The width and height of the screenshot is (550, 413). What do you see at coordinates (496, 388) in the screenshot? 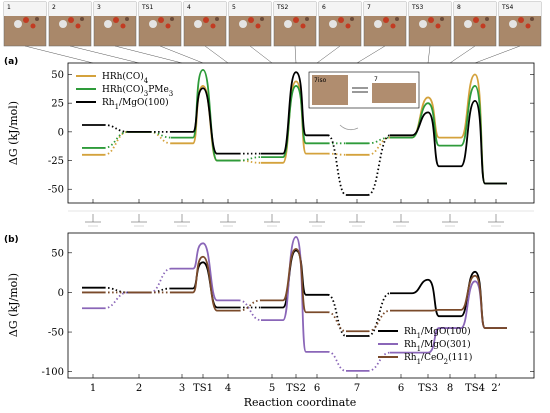
I see `b-xtick-label-13: 2’` at bounding box center [496, 388].